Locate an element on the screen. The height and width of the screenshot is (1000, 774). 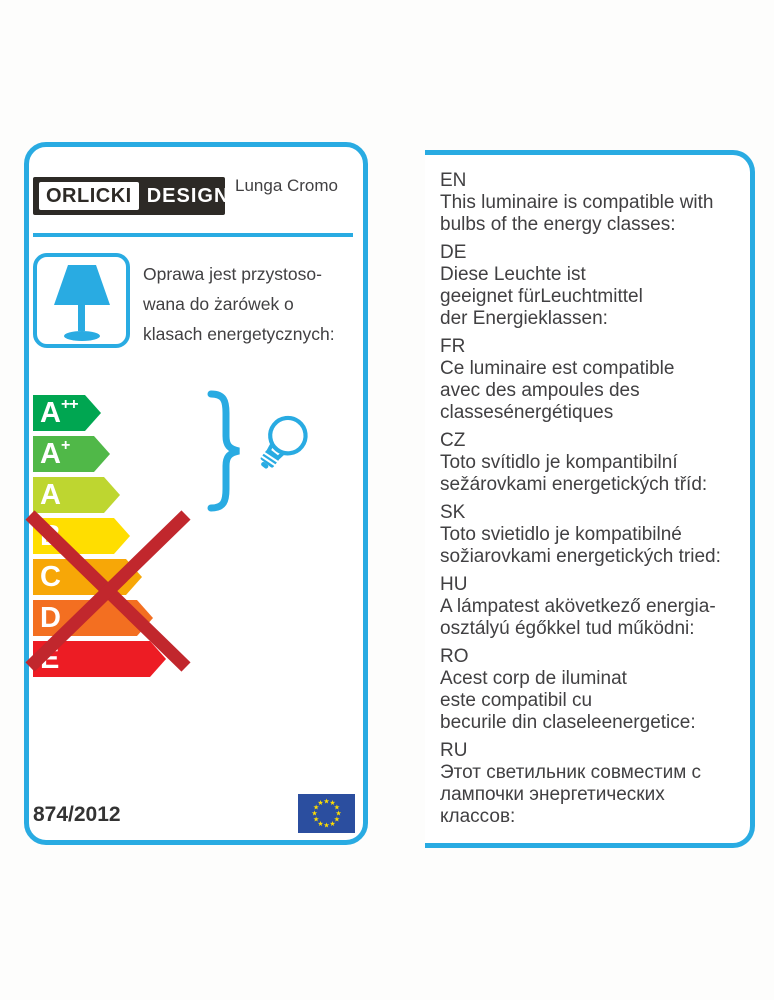
energy-class-arrow-a: A is located at coordinates (99, 495).